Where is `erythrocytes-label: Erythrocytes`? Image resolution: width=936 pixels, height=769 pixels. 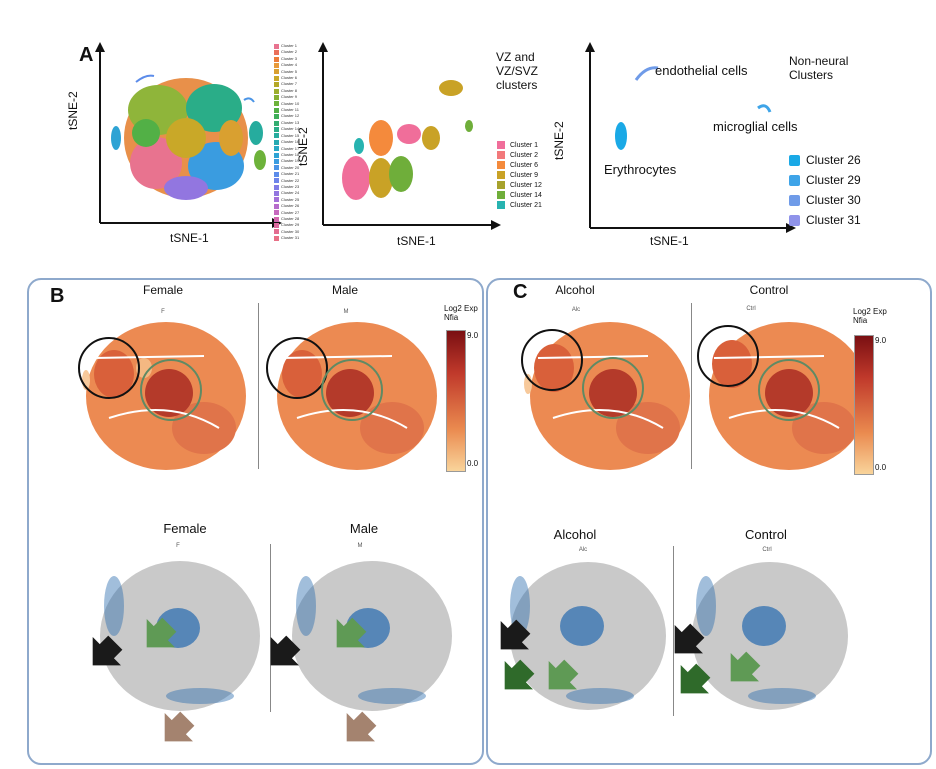 erythrocytes-label: Erythrocytes is located at coordinates (640, 169).